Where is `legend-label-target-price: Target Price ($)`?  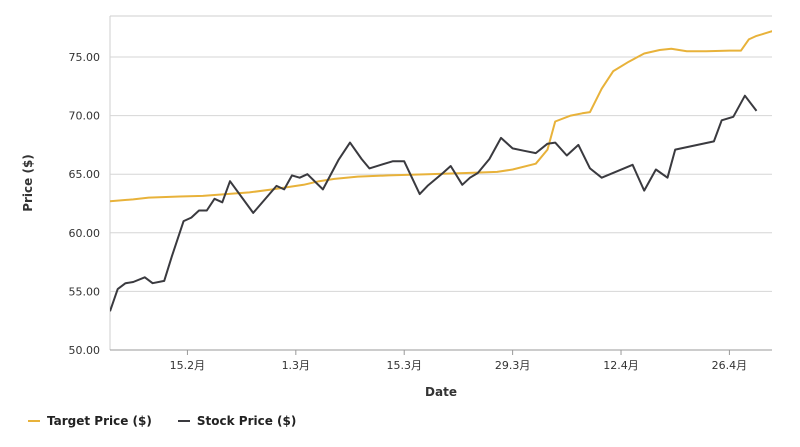
legend-label-target-price: Target Price ($) is located at coordinates (99, 421).